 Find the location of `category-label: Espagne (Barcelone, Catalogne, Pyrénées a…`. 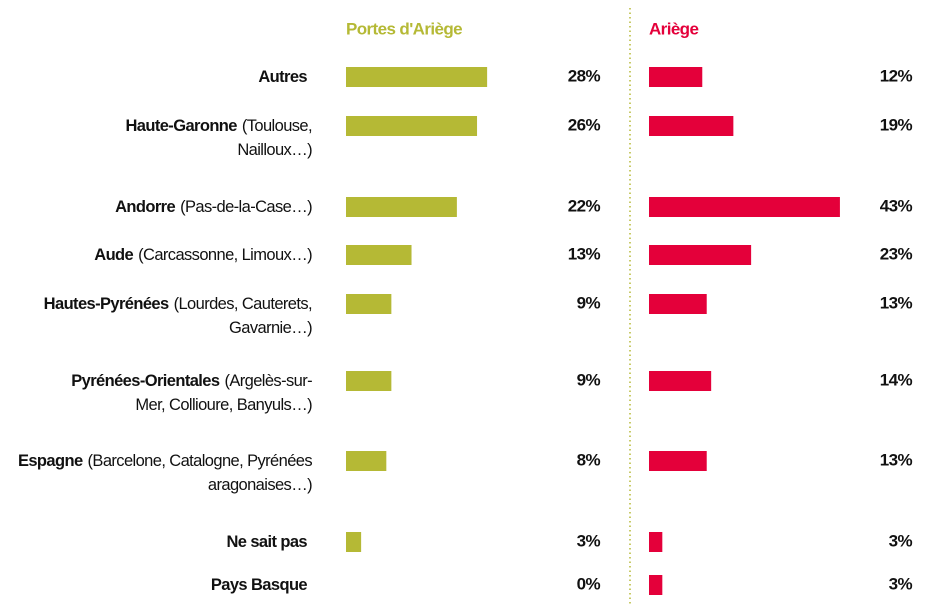

category-label: Espagne (Barcelone, Catalogne, Pyrénées a… is located at coordinates (162, 473).